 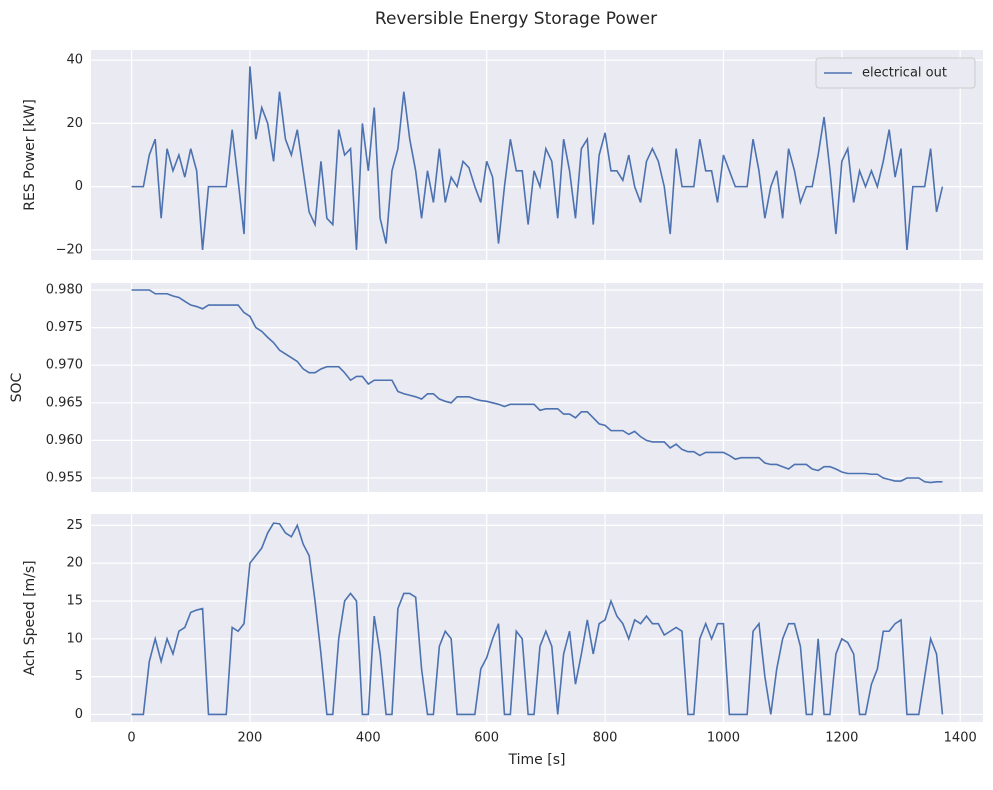 What do you see at coordinates (64, 289) in the screenshot?
I see `y-tick-label: 0.980` at bounding box center [64, 289].